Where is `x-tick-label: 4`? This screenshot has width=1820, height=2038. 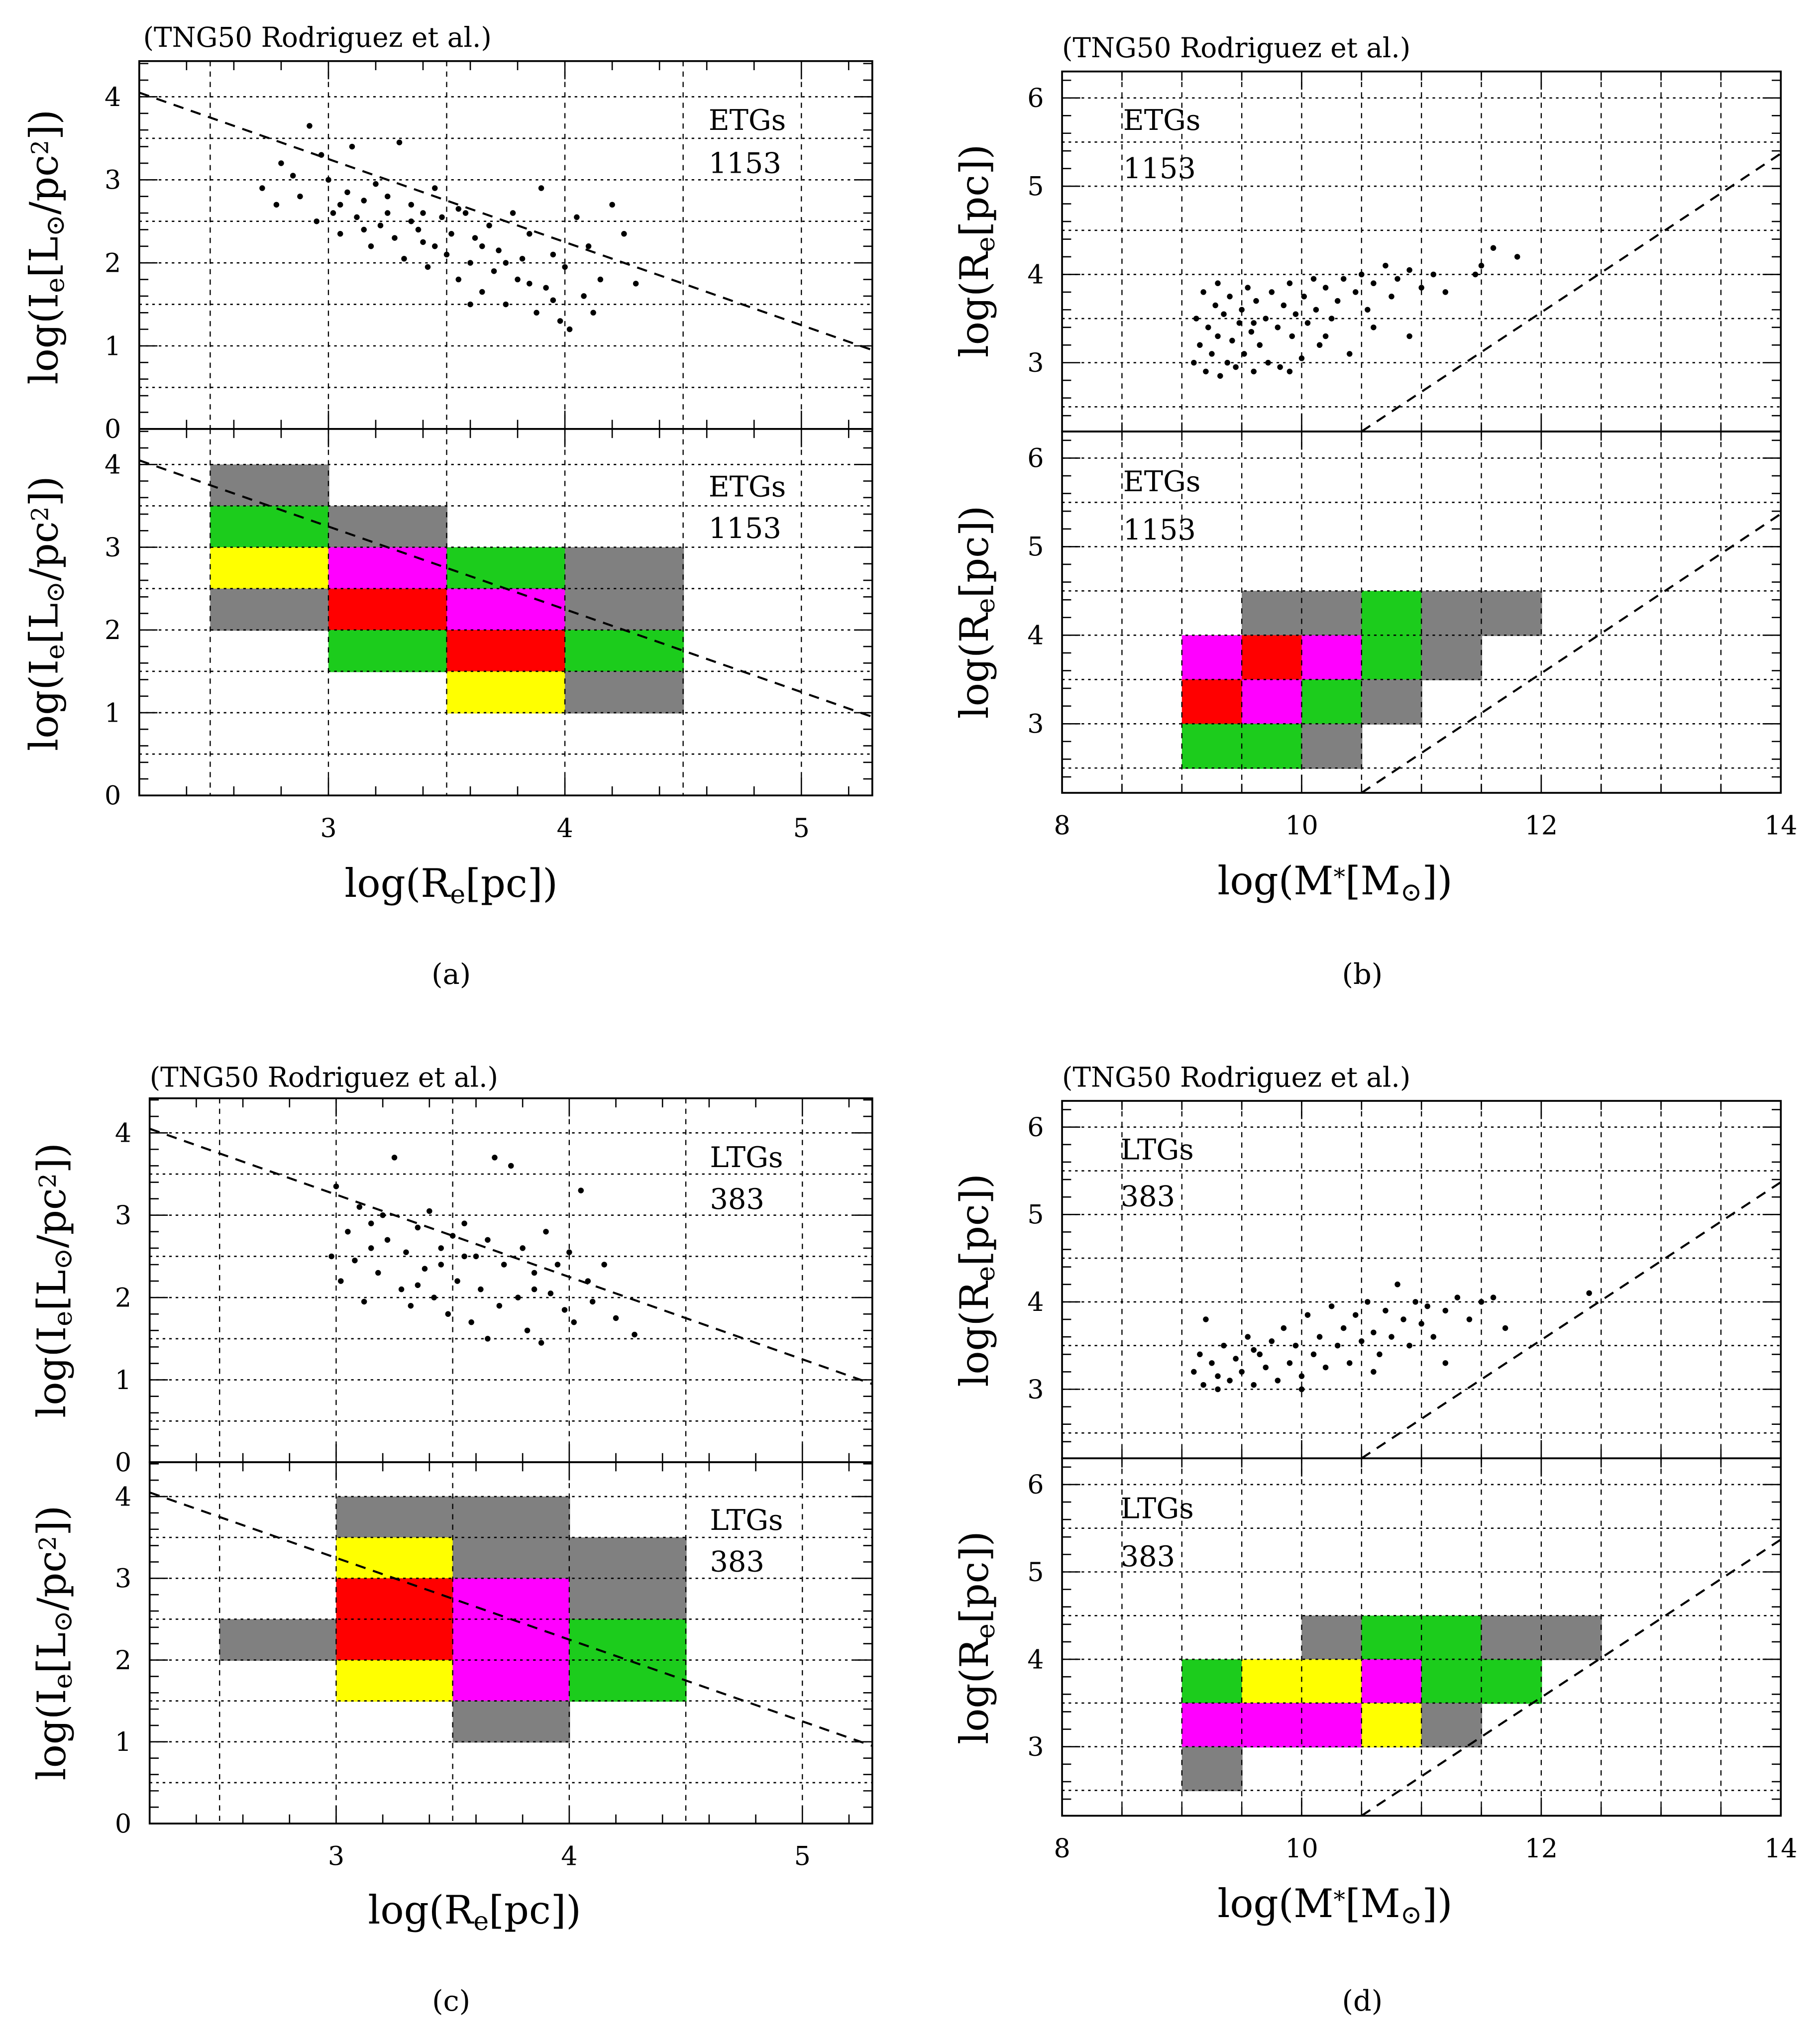
x-tick-label: 4 is located at coordinates (564, 829).